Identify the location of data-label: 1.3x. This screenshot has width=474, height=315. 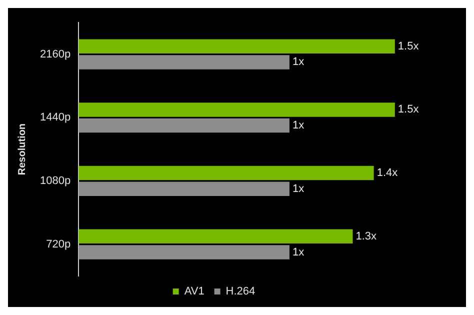
(367, 236).